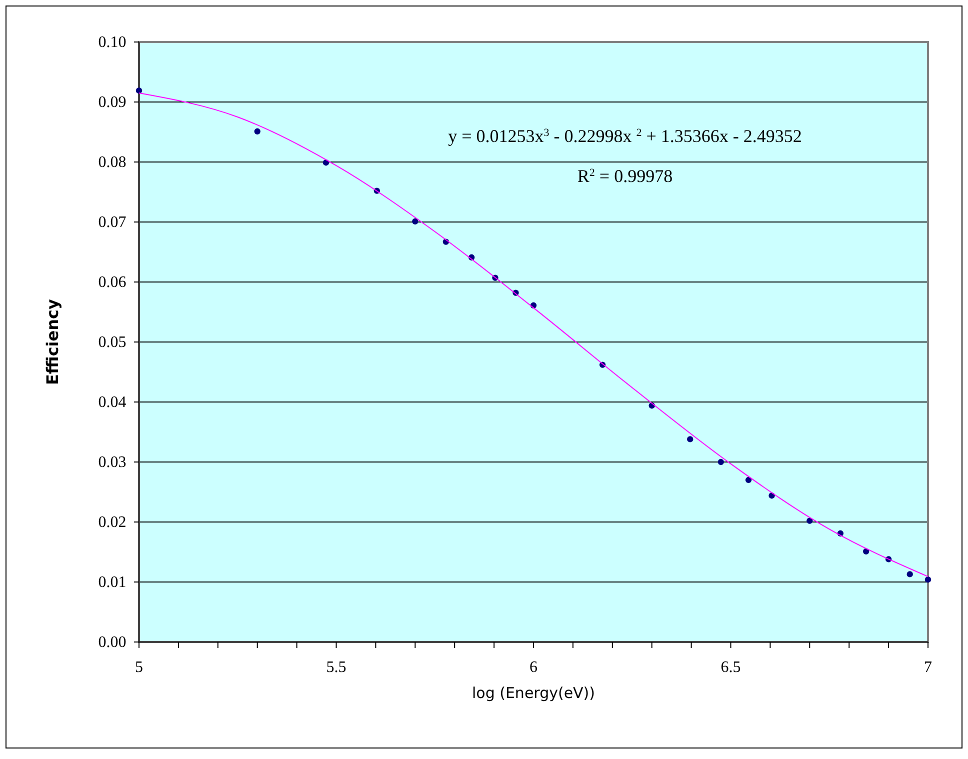  What do you see at coordinates (534, 693) in the screenshot?
I see `x-axis-title: log (Energy(eV))` at bounding box center [534, 693].